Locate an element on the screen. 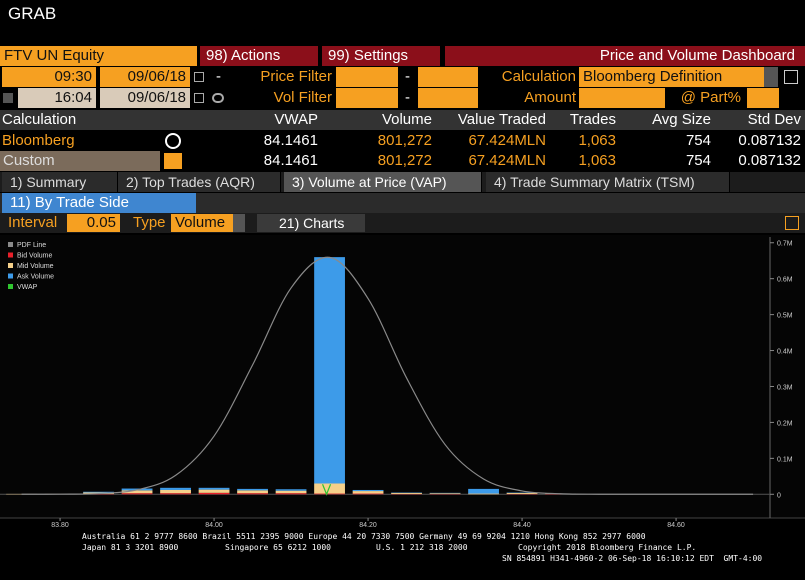  vol-max is located at coordinates (448, 98).